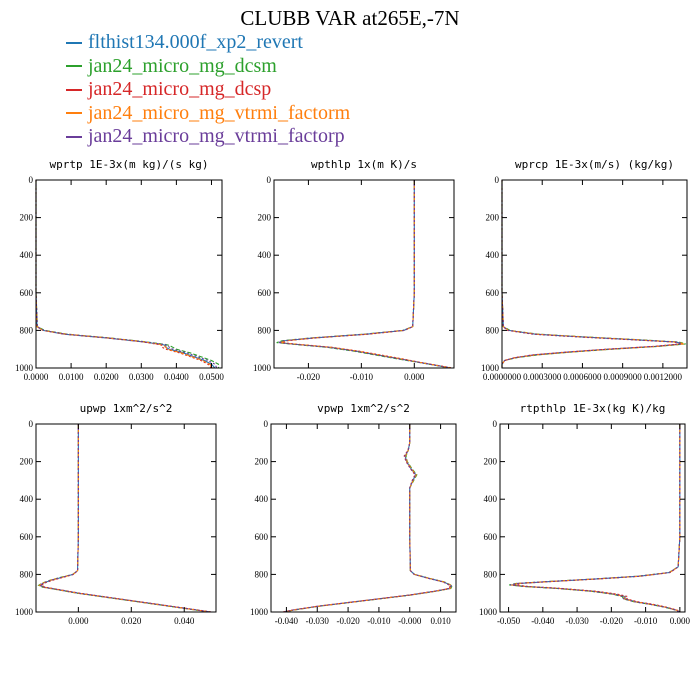 The height and width of the screenshot is (700, 700). What do you see at coordinates (265, 330) in the screenshot?
I see `ytick-label-1-4: 800` at bounding box center [265, 330].